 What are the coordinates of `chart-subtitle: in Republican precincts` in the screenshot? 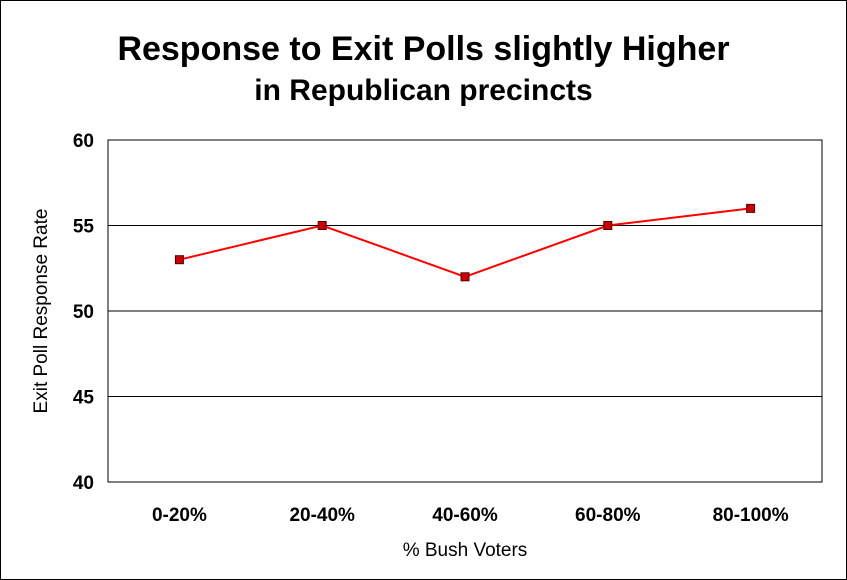 It's located at (423, 90).